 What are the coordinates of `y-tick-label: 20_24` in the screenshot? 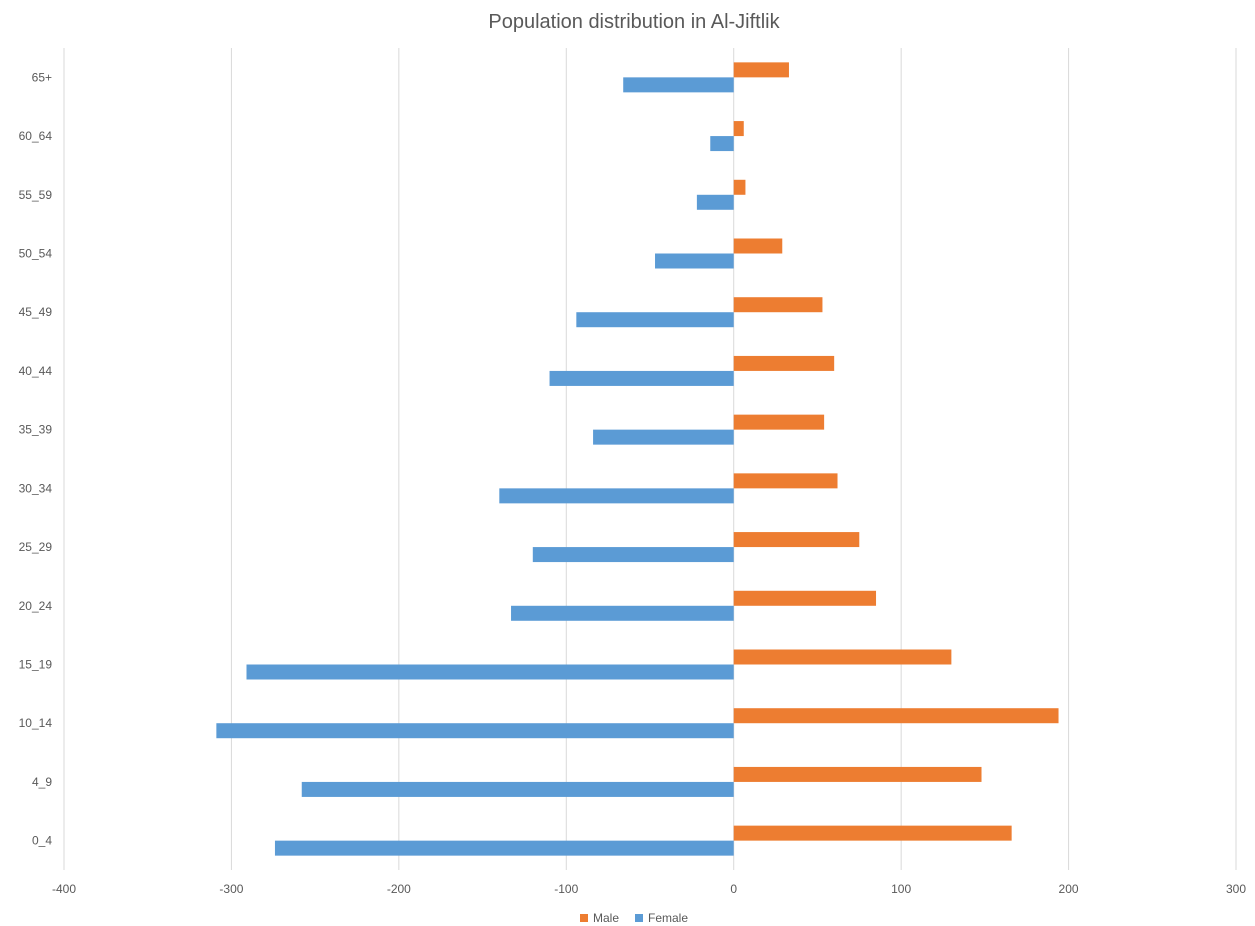 It's located at (36, 606).